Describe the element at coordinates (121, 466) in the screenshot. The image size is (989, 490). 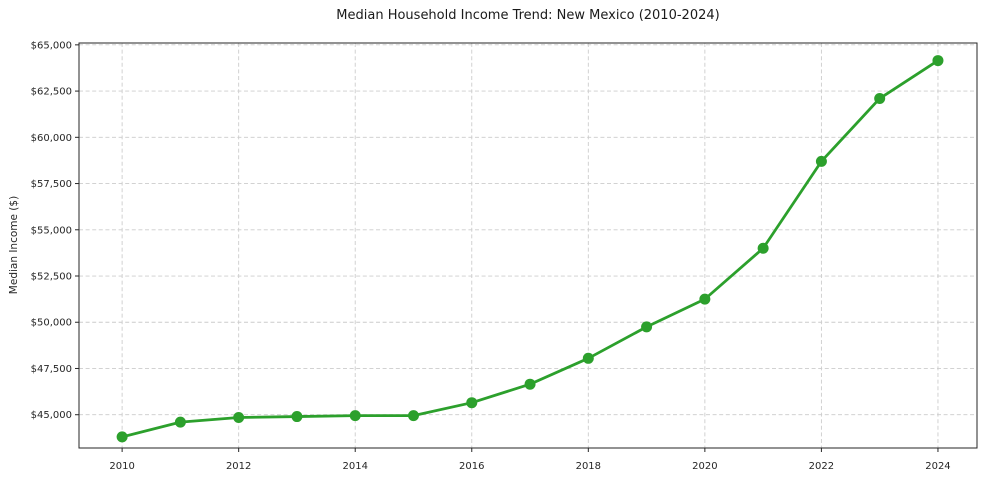
I see `x-tick-label: 2010` at that location.